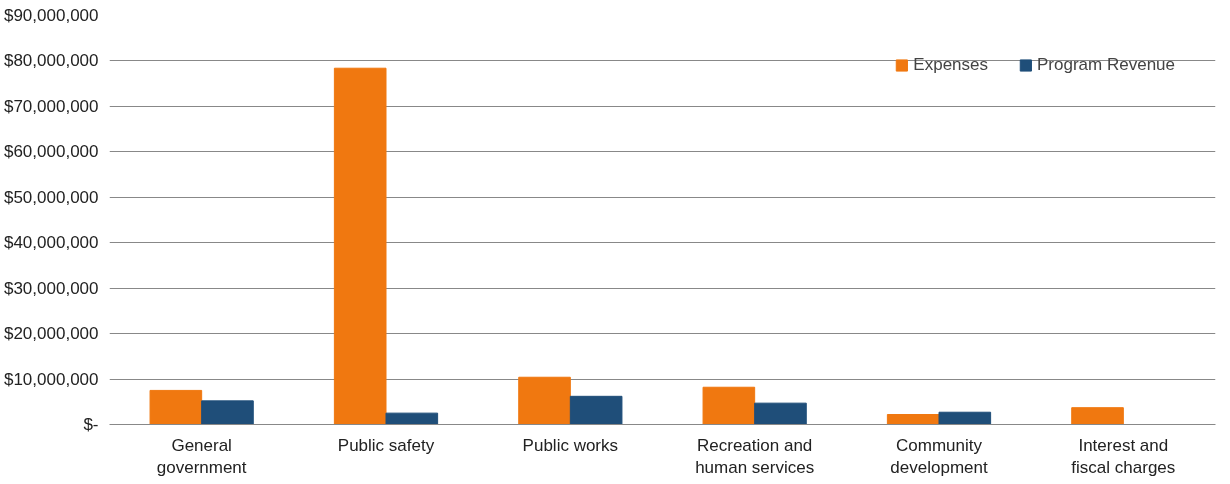  Describe the element at coordinates (51, 15) in the screenshot. I see `y-tick-label: $90,000,000` at that location.